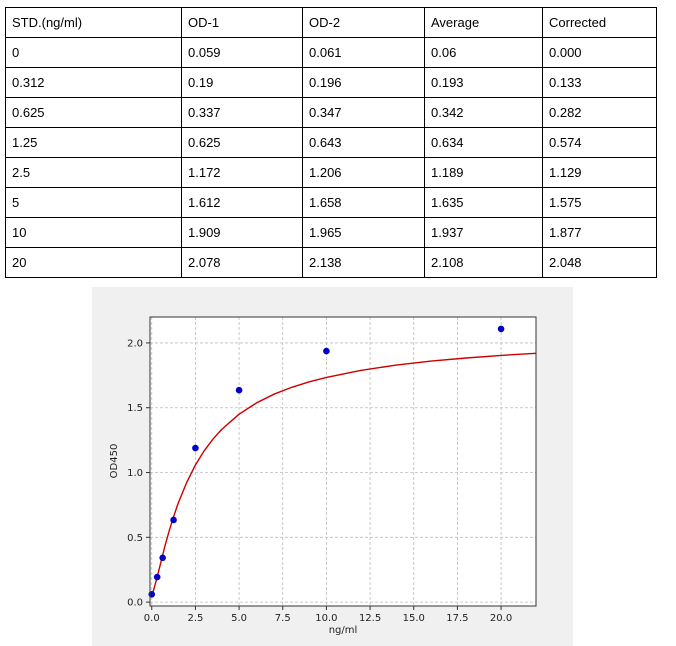 The width and height of the screenshot is (676, 646). I want to click on y-axis-label: OD450, so click(114, 461).